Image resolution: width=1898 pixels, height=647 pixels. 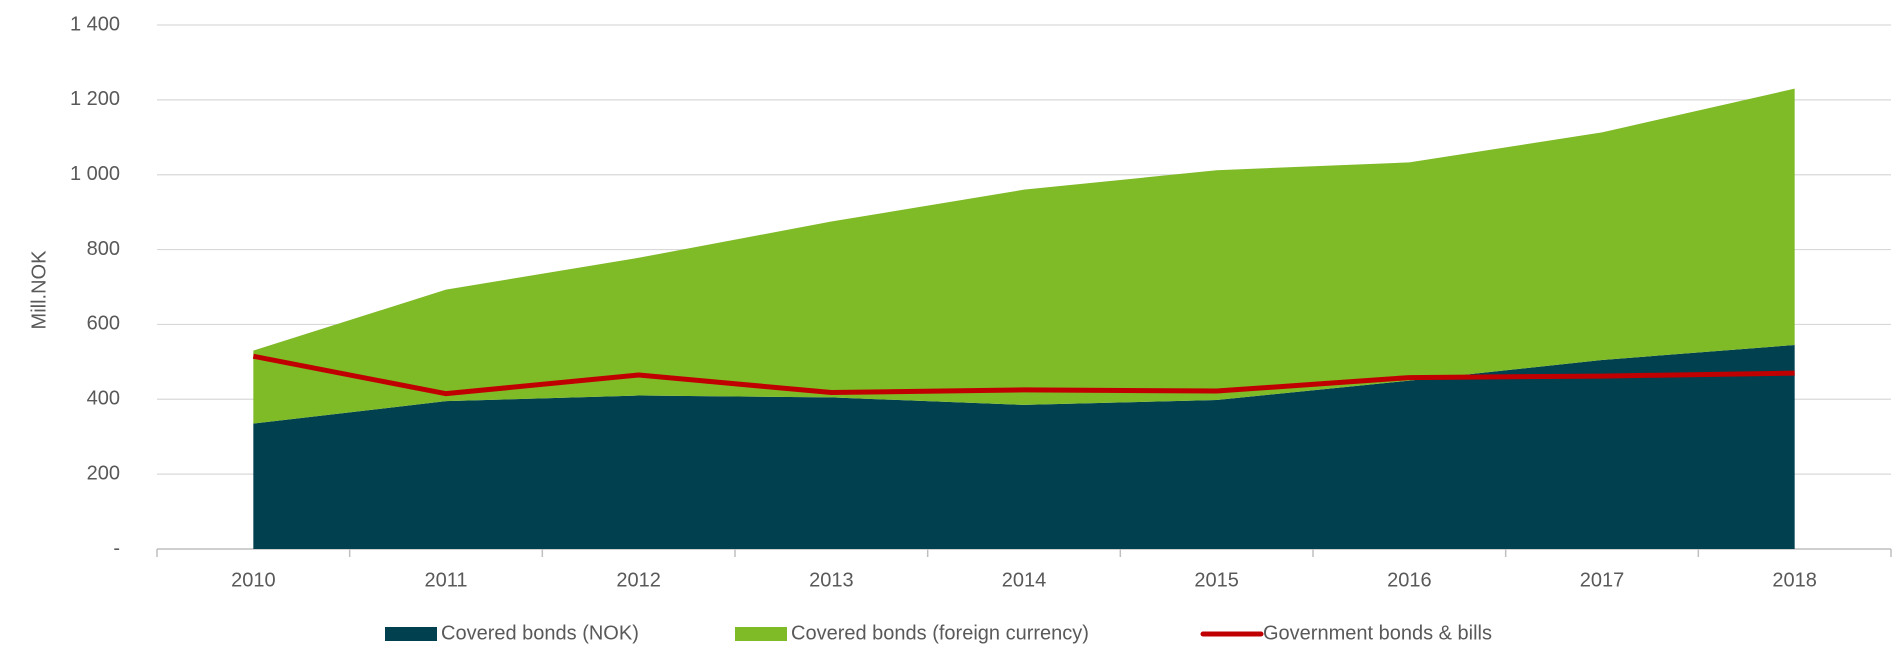 I want to click on line, so click(x=1023, y=375).